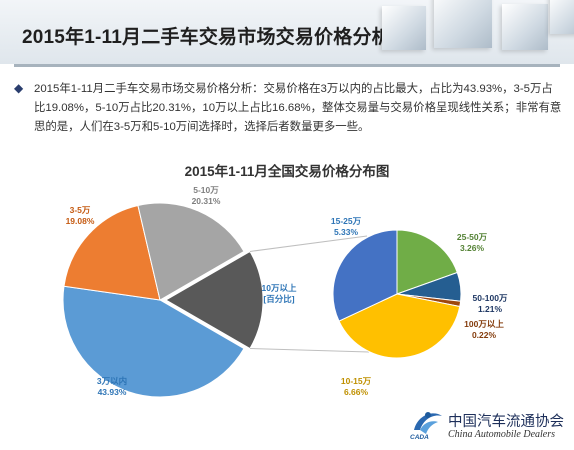  What do you see at coordinates (214, 300) in the screenshot?
I see `slice-over-10w` at bounding box center [214, 300].